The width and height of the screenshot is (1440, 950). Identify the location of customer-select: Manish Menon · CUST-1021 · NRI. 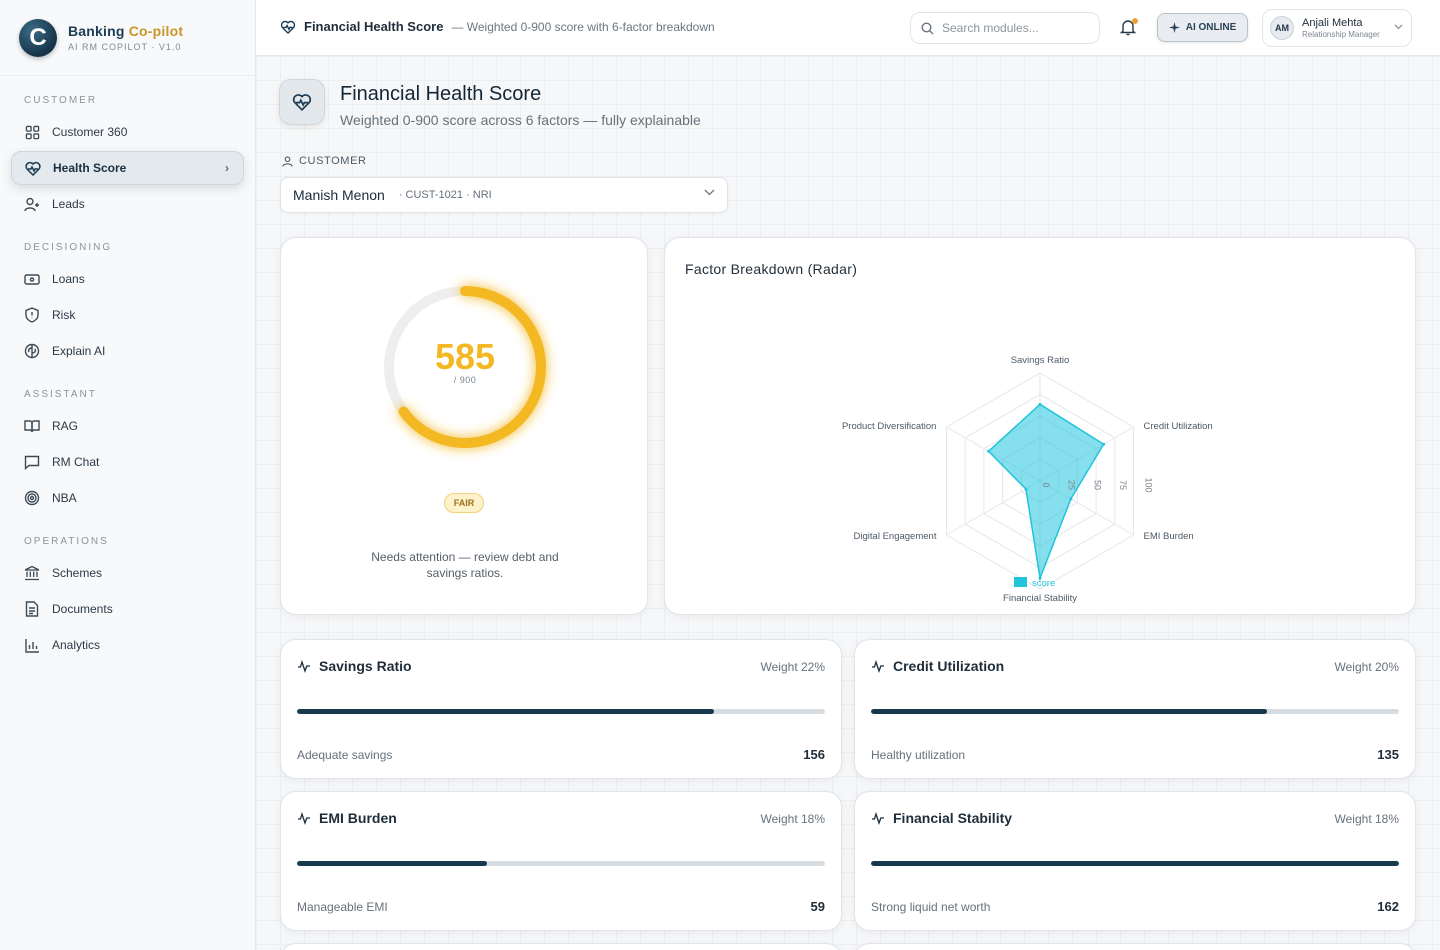
(504, 195).